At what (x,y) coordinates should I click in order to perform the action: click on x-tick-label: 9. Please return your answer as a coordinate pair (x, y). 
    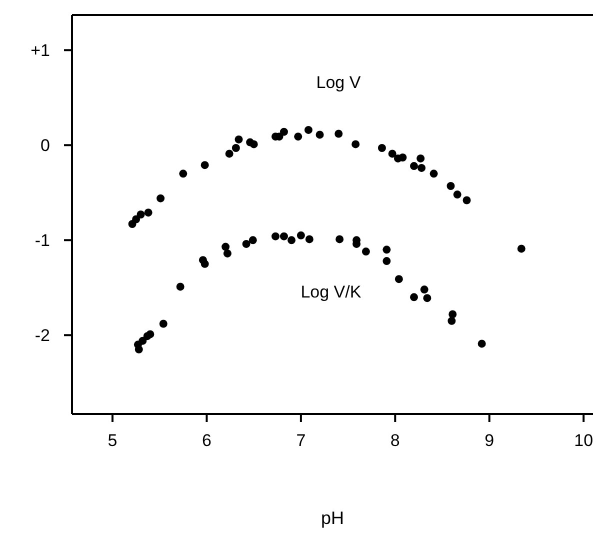
    Looking at the image, I should click on (489, 440).